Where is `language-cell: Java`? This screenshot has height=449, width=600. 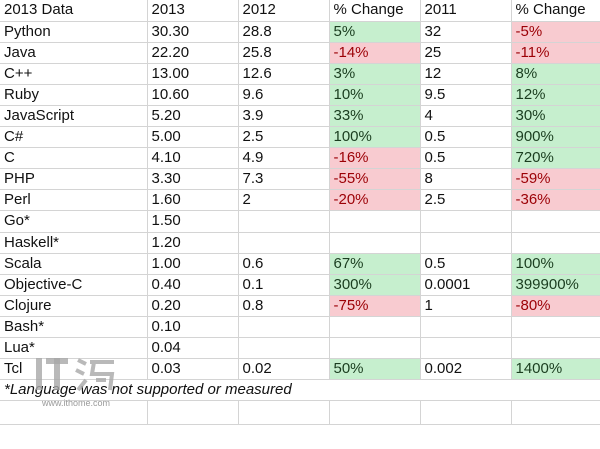 language-cell: Java is located at coordinates (74, 53).